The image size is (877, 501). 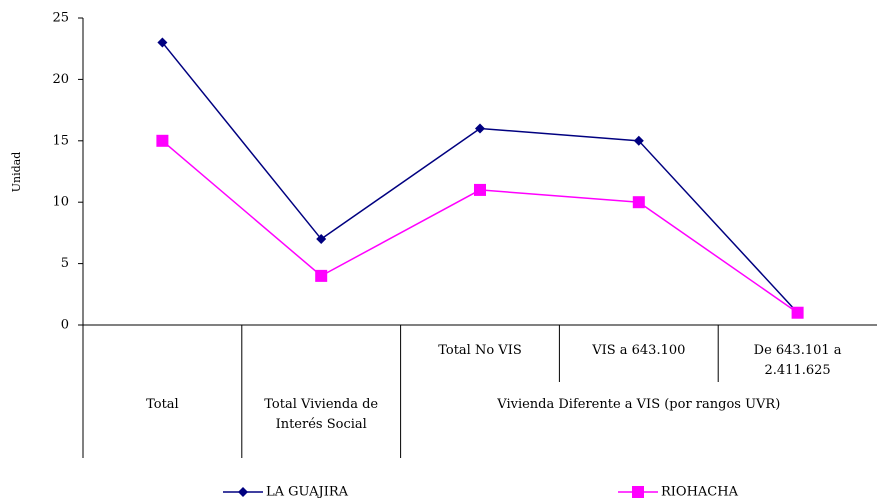 I want to click on y-tick-label: 25, so click(x=60, y=18).